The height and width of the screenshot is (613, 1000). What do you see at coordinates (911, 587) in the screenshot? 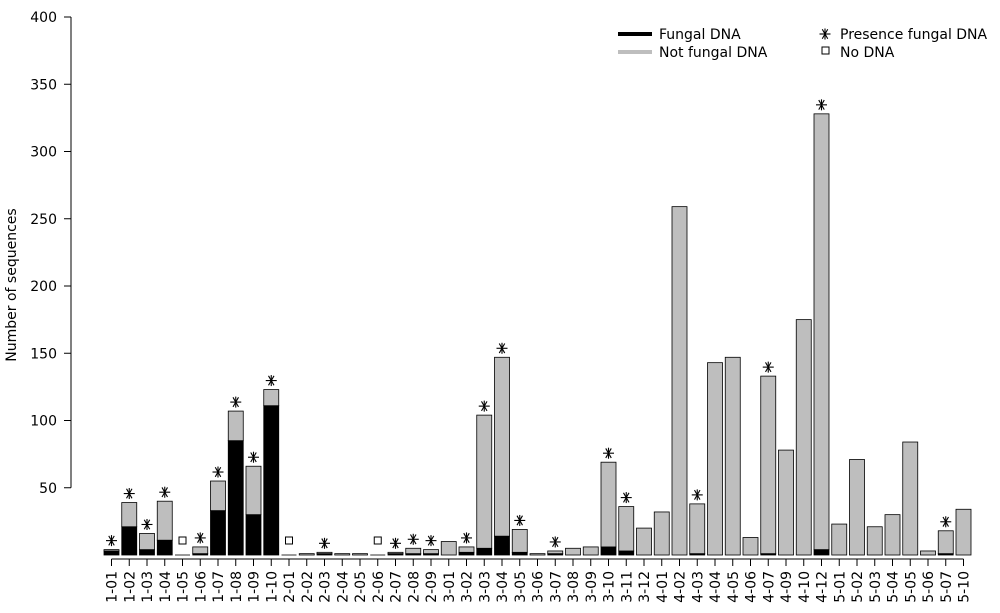
I see `x-tick-label: 5-05` at bounding box center [911, 587].